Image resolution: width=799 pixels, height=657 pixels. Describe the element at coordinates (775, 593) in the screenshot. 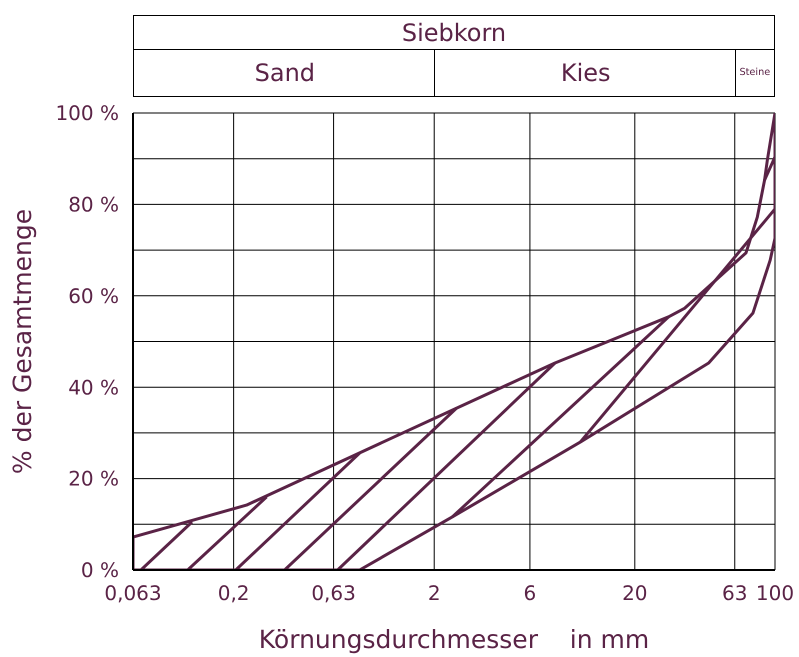

I see `x-tick-label: 100` at that location.